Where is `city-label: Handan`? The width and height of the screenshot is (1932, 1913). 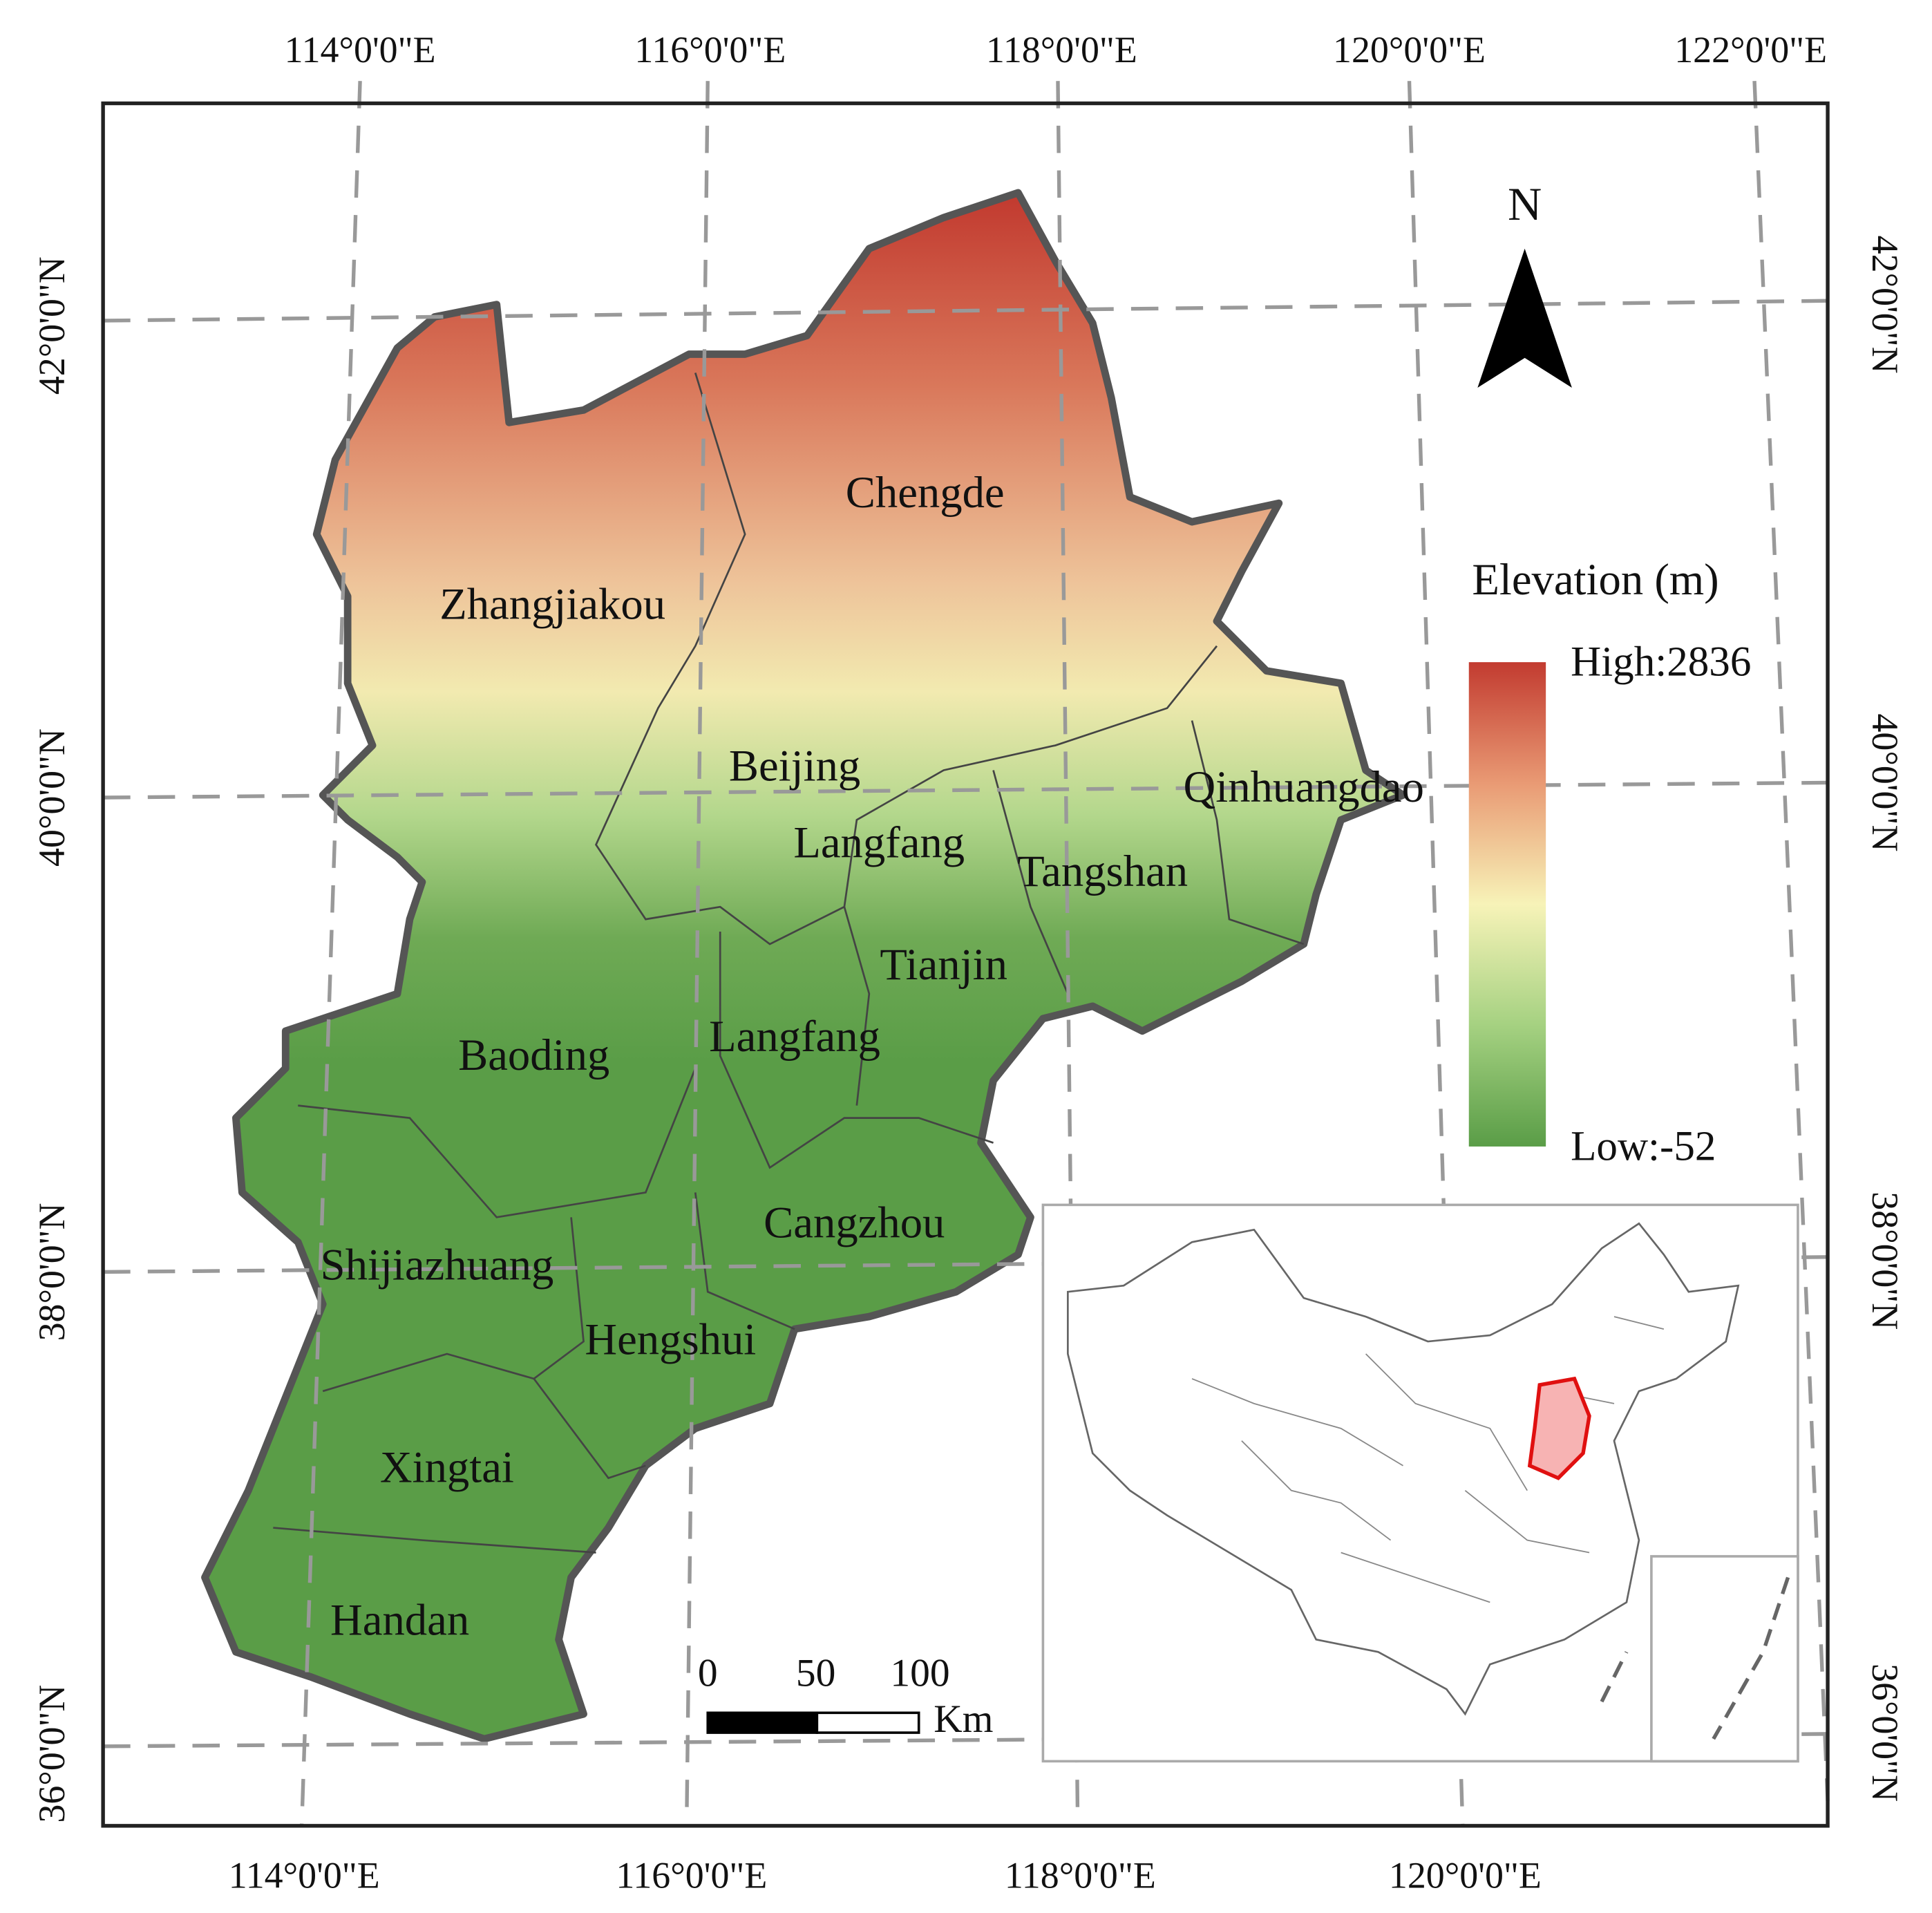
city-label: Handan is located at coordinates (399, 1620).